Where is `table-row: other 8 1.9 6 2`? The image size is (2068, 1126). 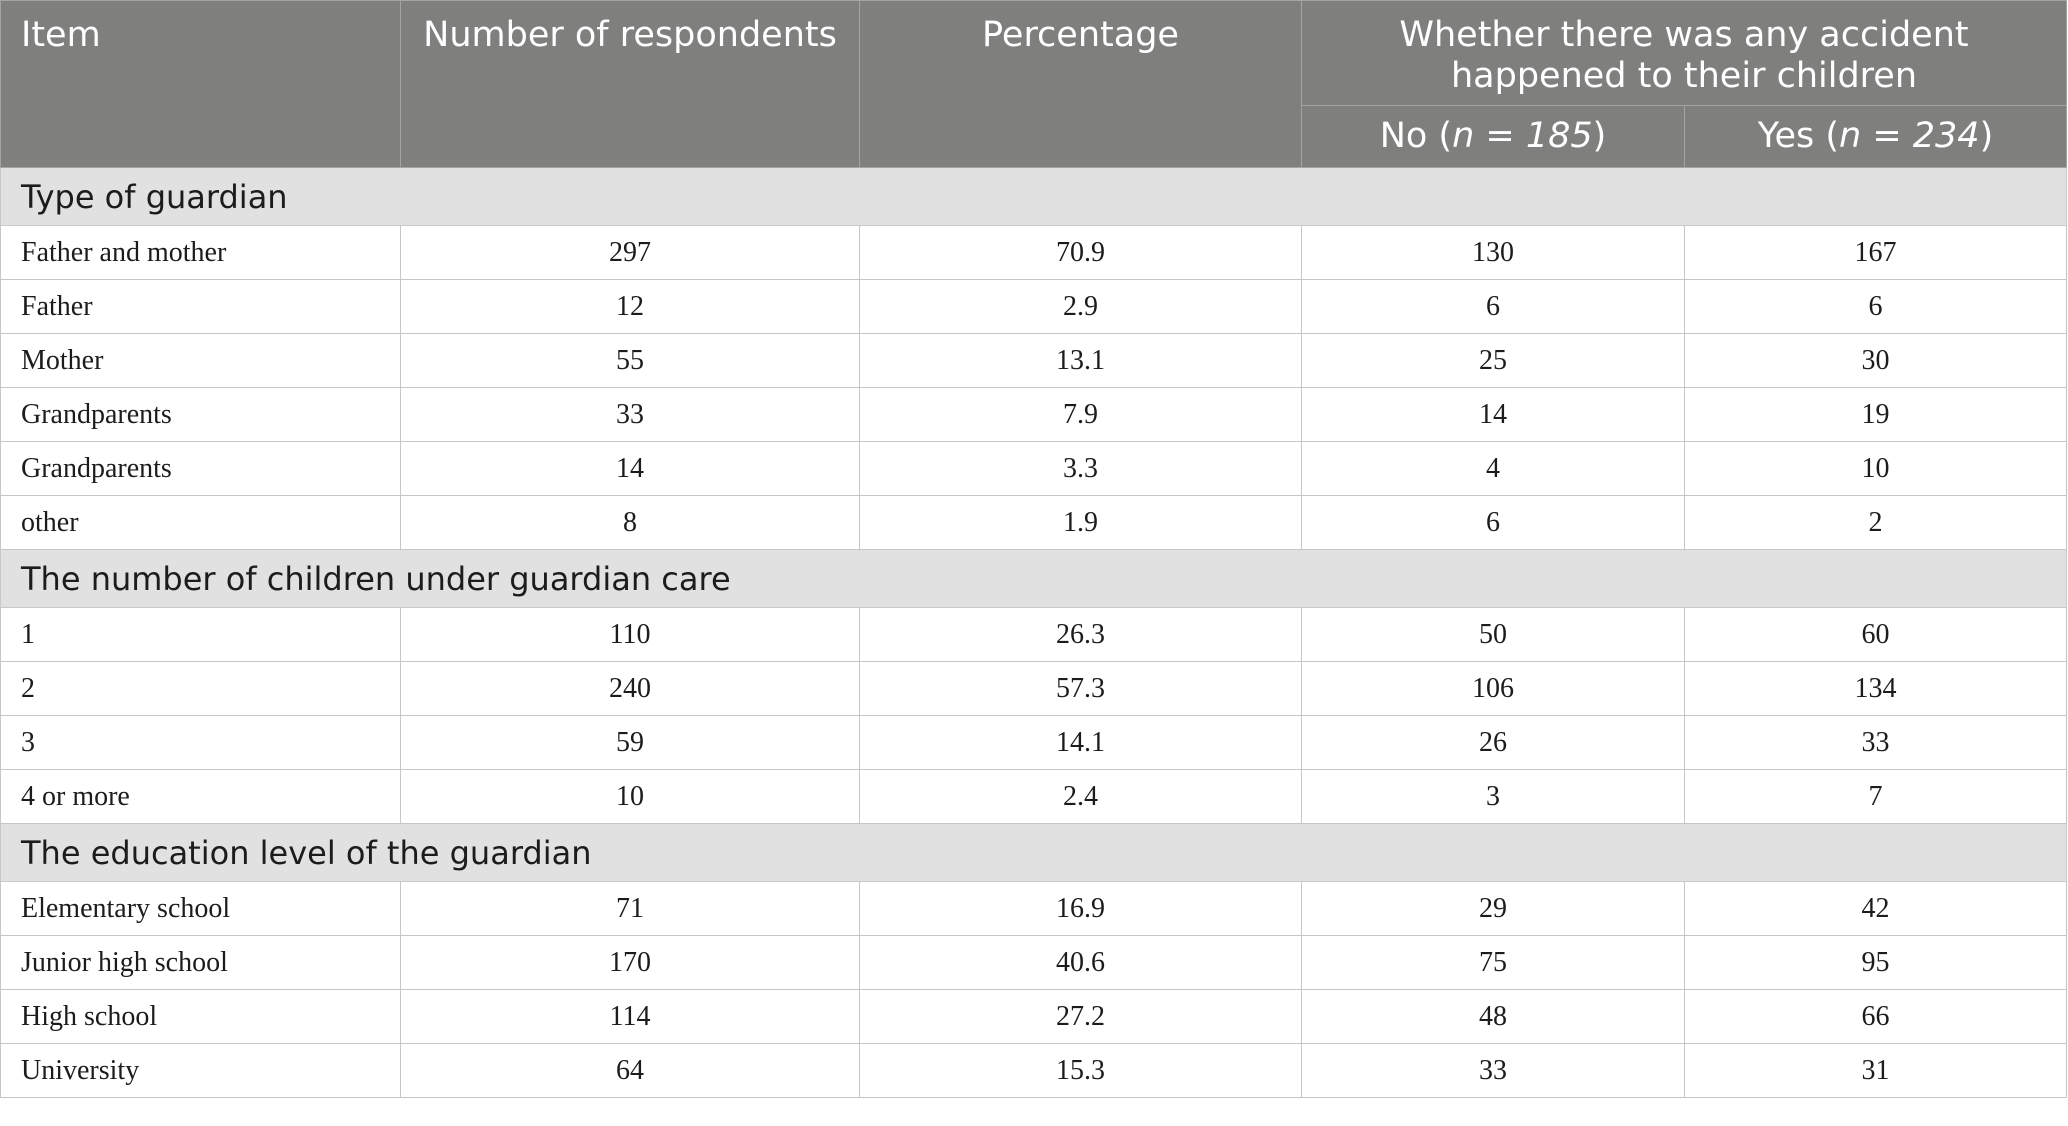 table-row: other 8 1.9 6 2 is located at coordinates (1033, 522).